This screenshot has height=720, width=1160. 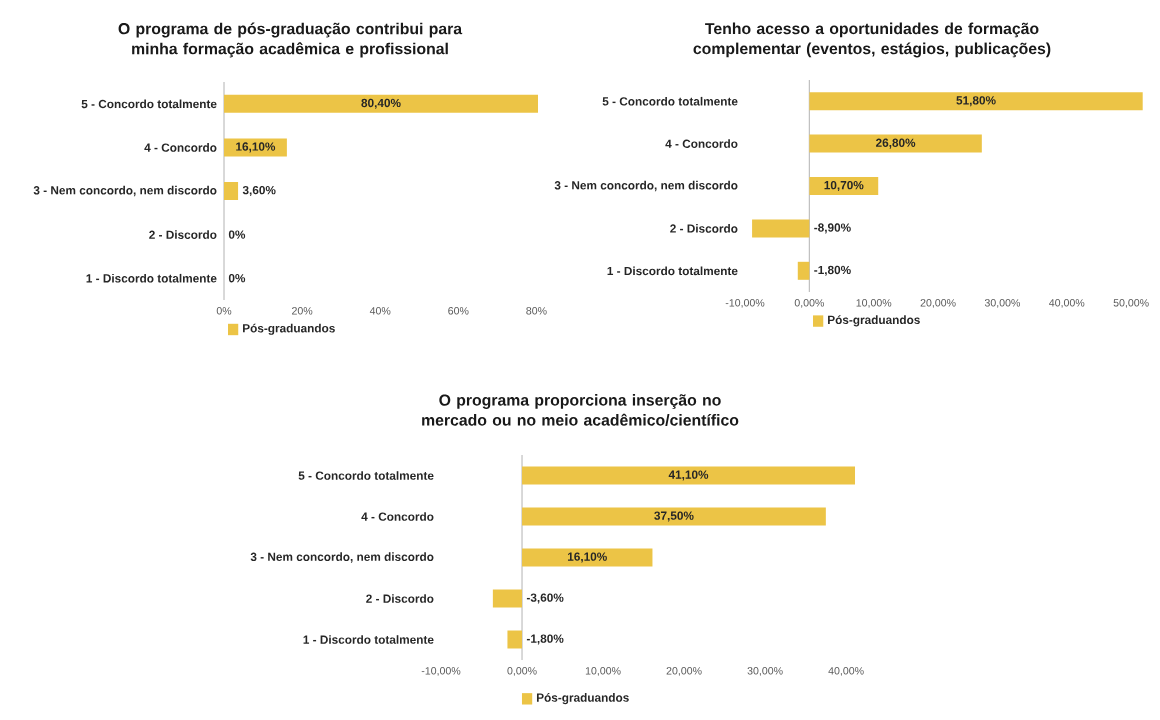 I want to click on data-label: 26,80%, so click(x=895, y=143).